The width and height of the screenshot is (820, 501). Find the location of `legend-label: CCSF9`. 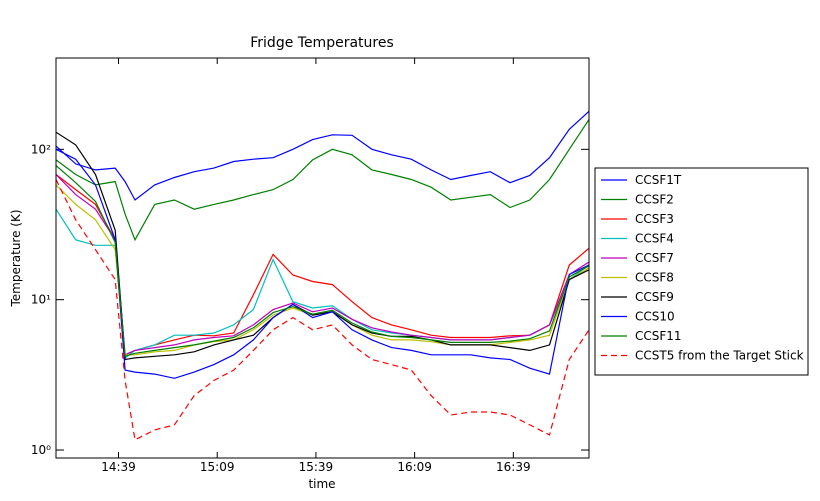

legend-label: CCSF9 is located at coordinates (654, 297).